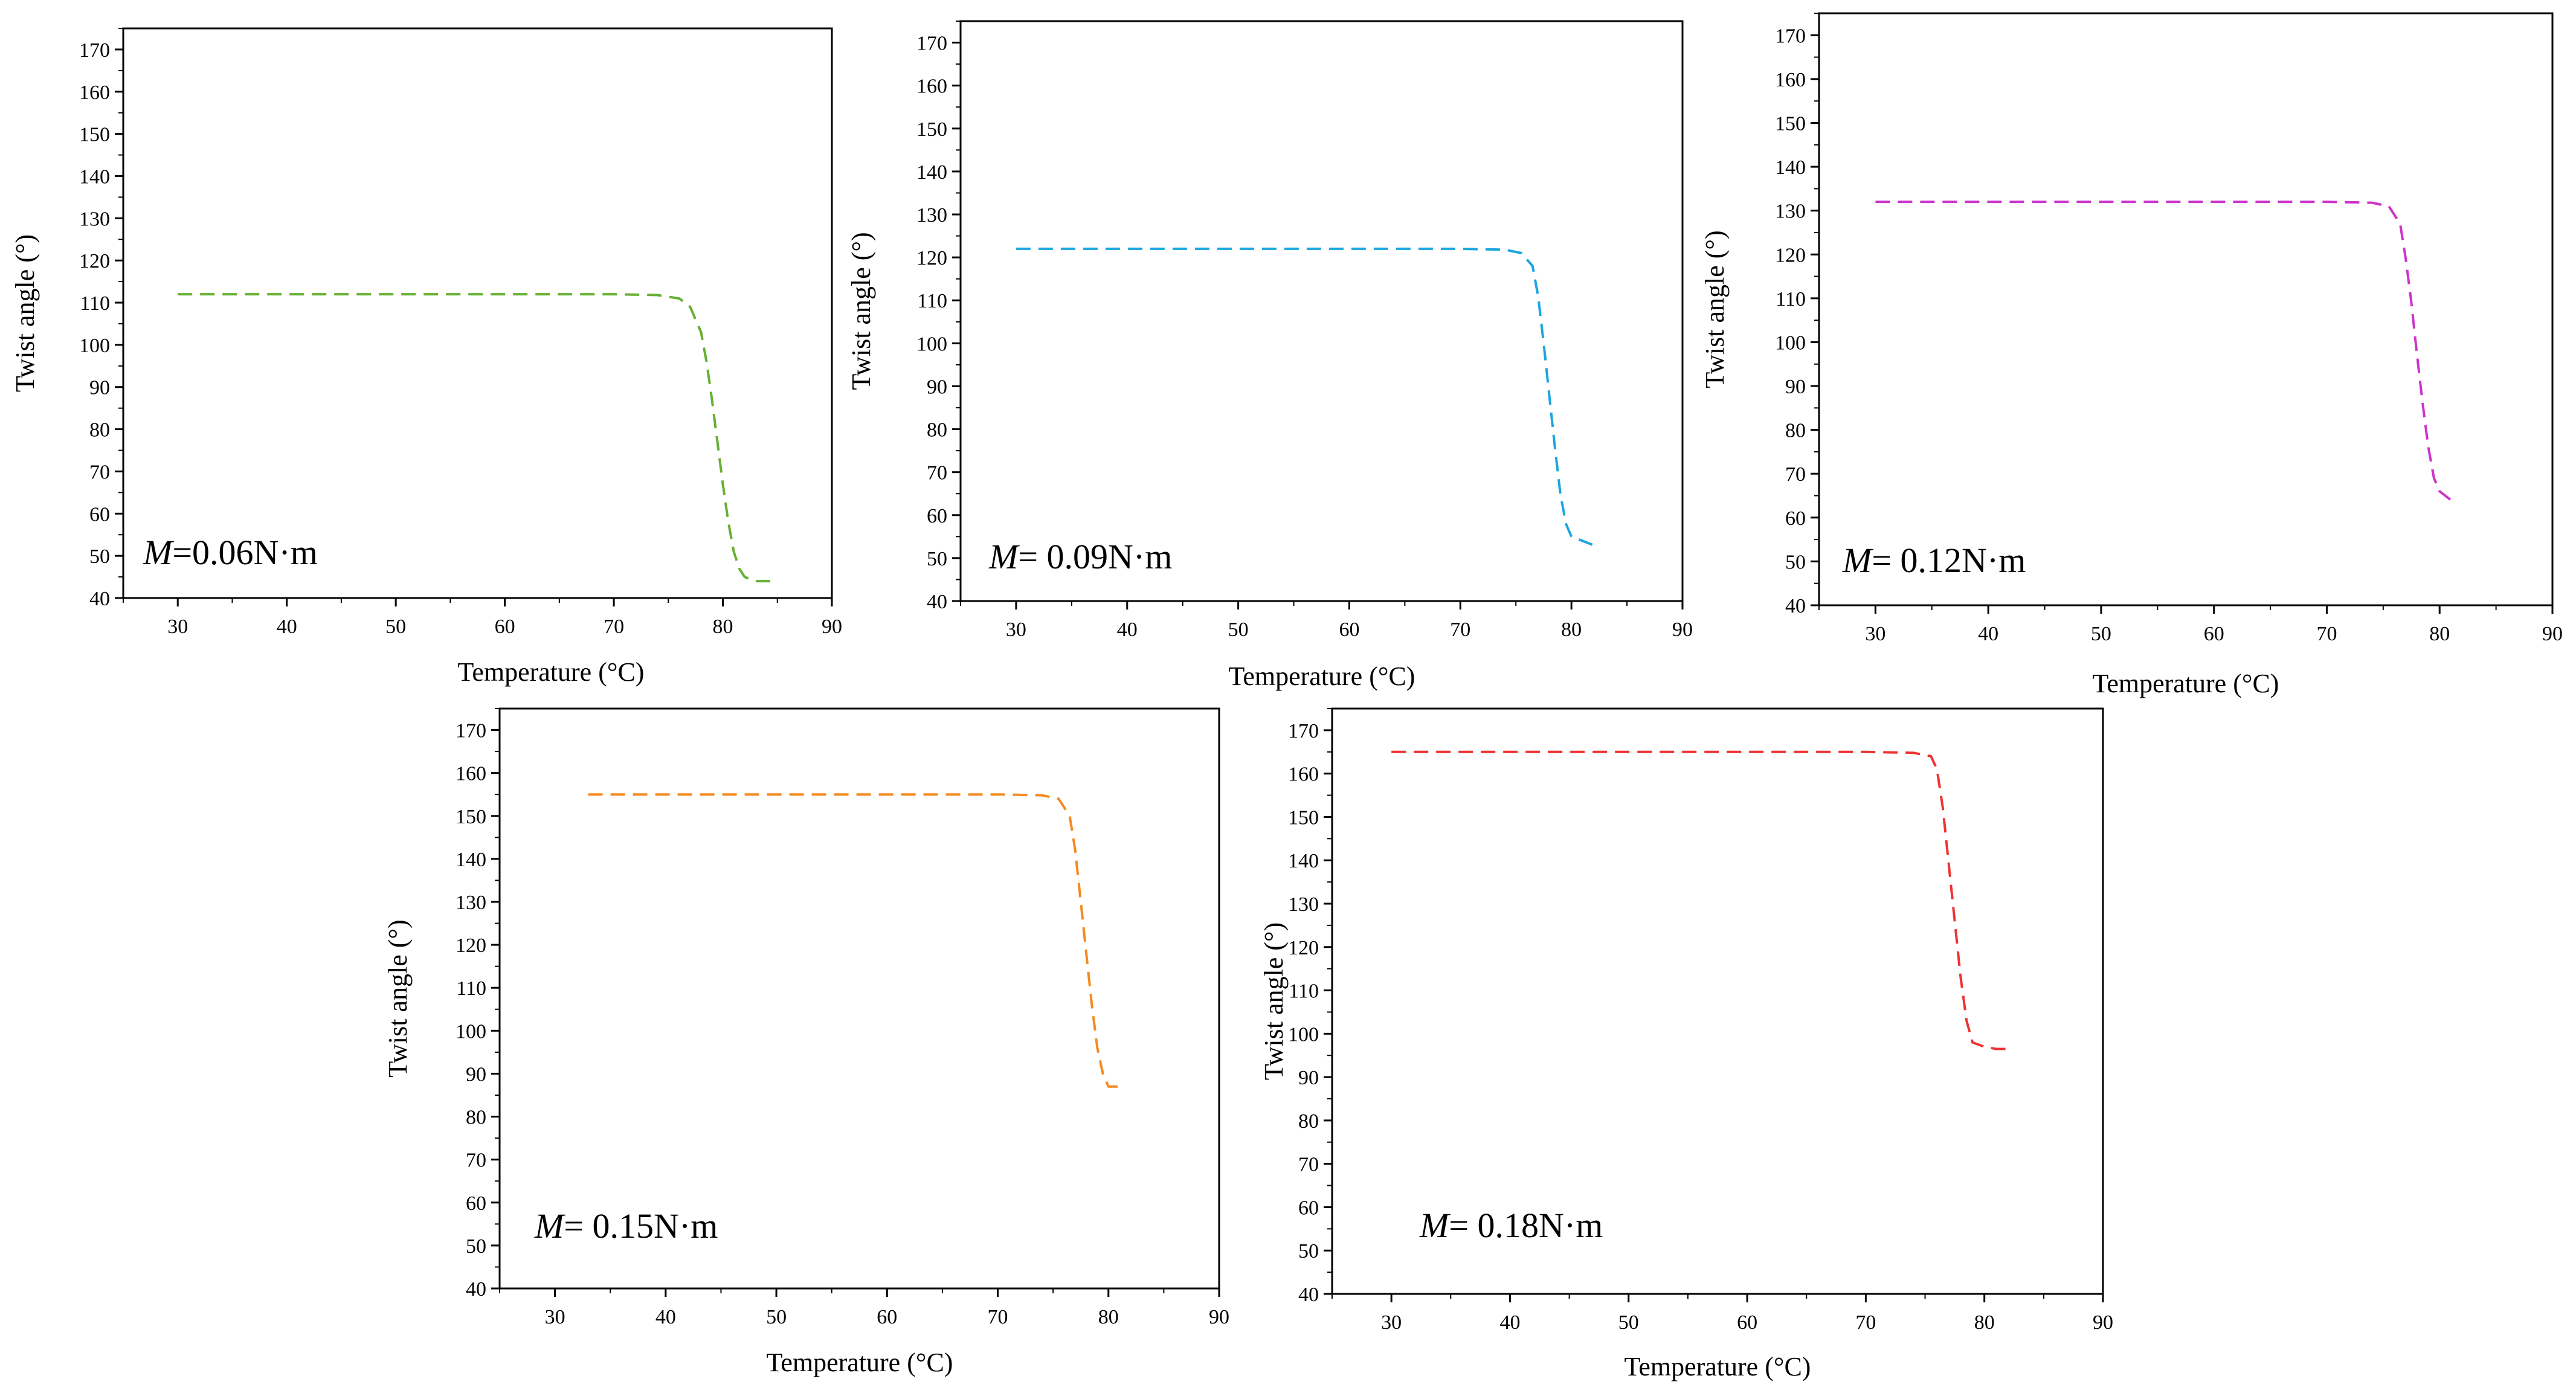 The image size is (2576, 1399). I want to click on annotation-value: =0.06N·m, so click(245, 552).